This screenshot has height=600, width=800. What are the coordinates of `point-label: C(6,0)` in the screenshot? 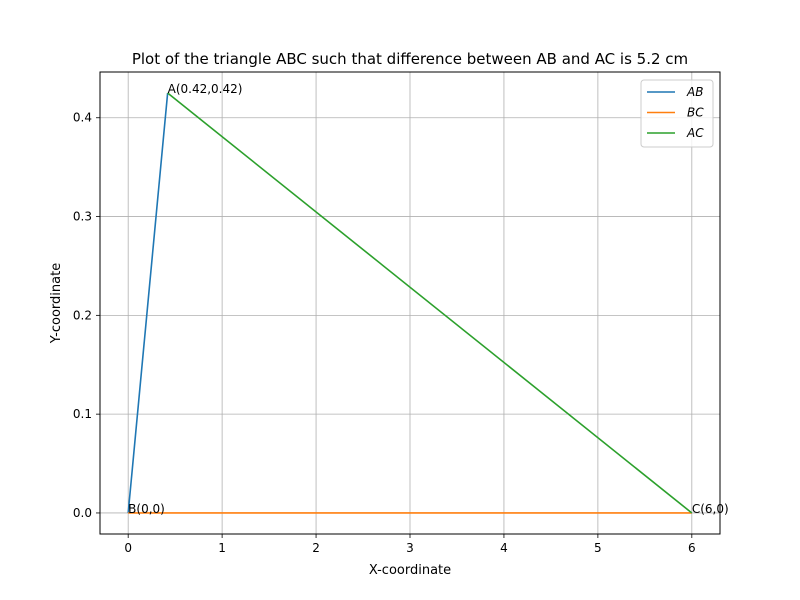 It's located at (710, 509).